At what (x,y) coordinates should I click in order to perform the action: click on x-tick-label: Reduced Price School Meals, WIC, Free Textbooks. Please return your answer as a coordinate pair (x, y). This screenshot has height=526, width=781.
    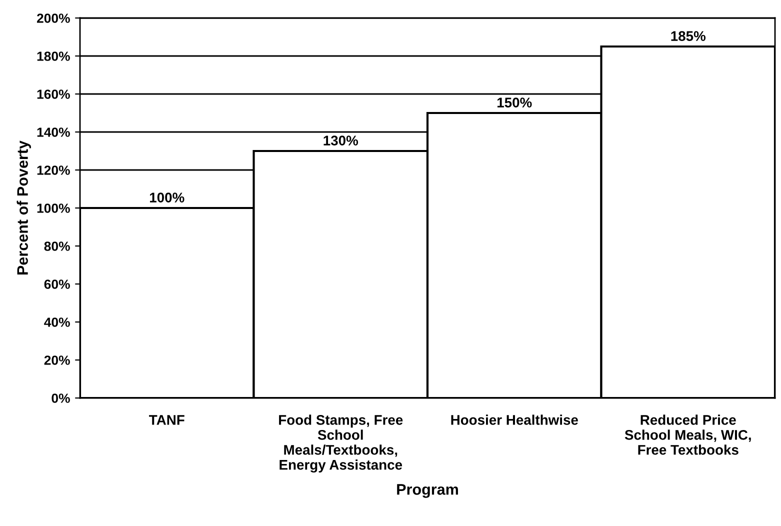
    Looking at the image, I should click on (687, 434).